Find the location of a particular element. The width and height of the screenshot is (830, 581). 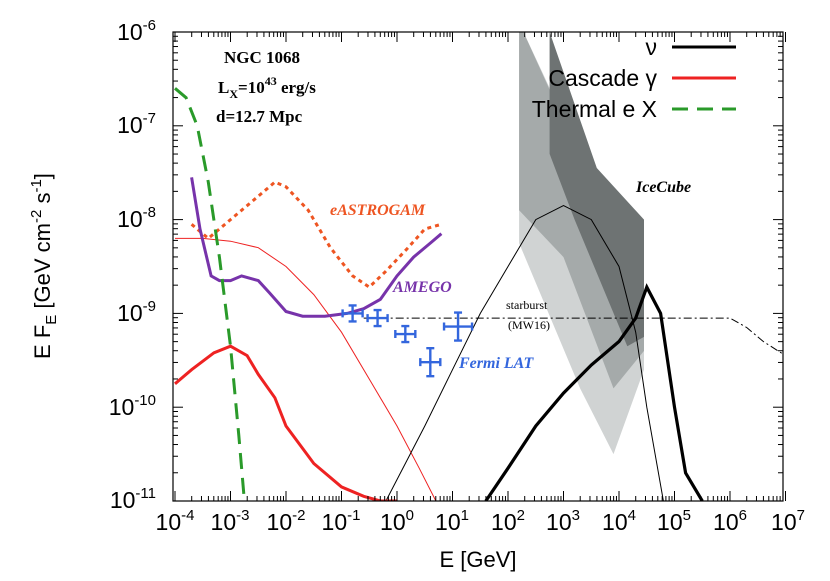

fermi-lat-label: Fermi LAT is located at coordinates (496, 363).